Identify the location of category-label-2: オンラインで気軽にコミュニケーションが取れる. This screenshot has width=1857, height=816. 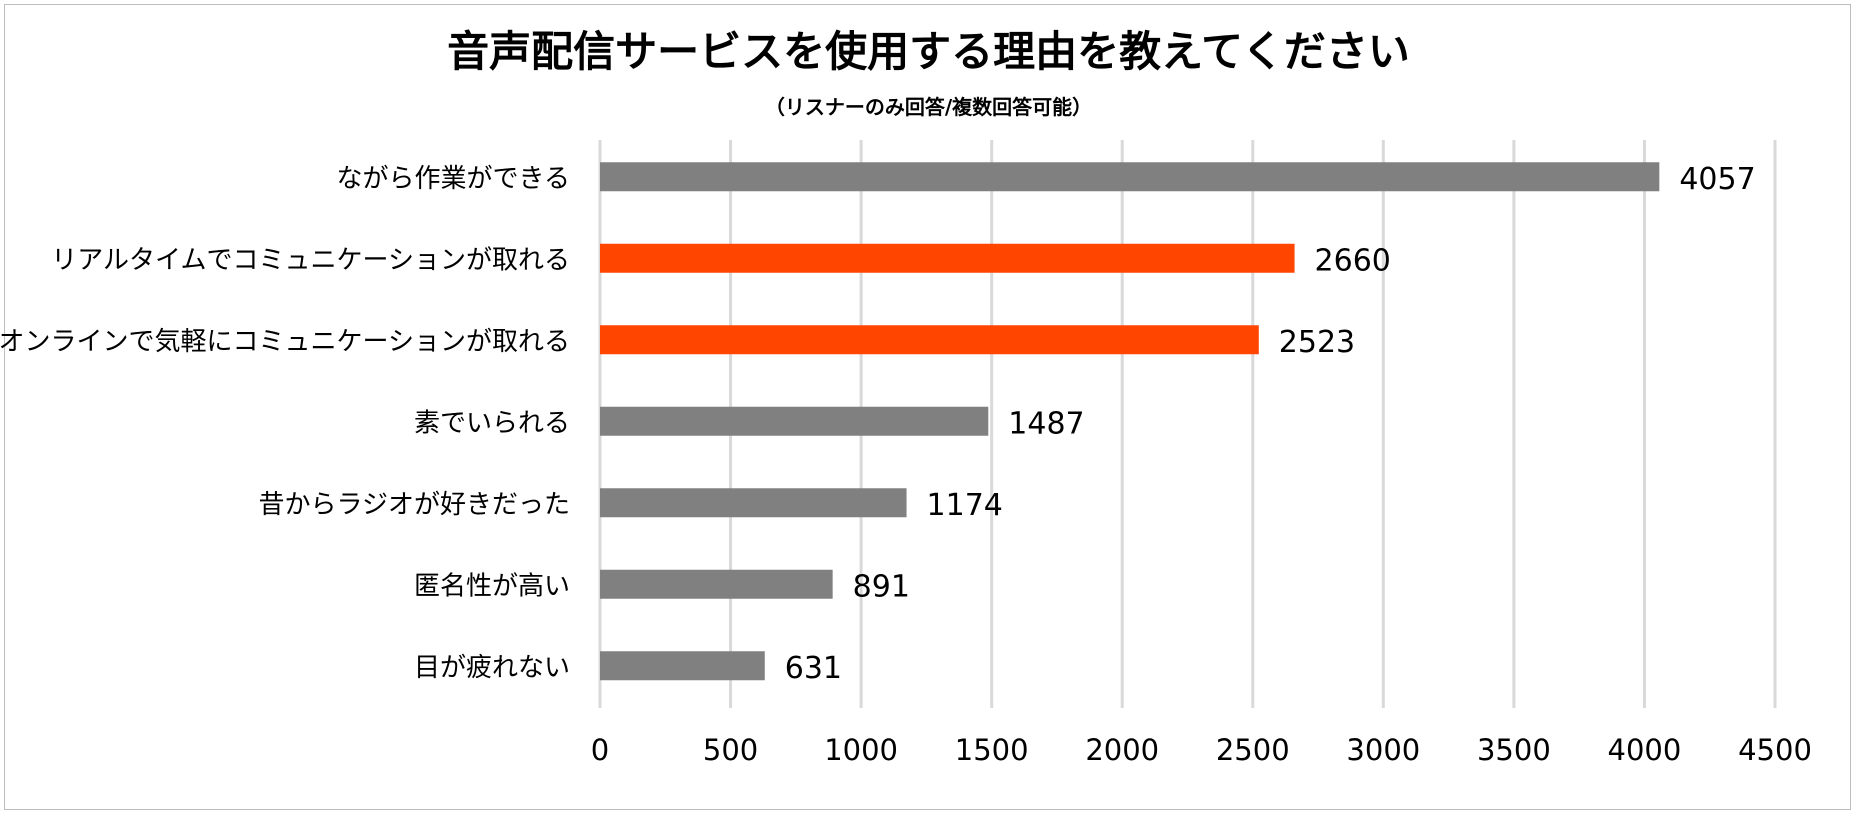
(285, 342).